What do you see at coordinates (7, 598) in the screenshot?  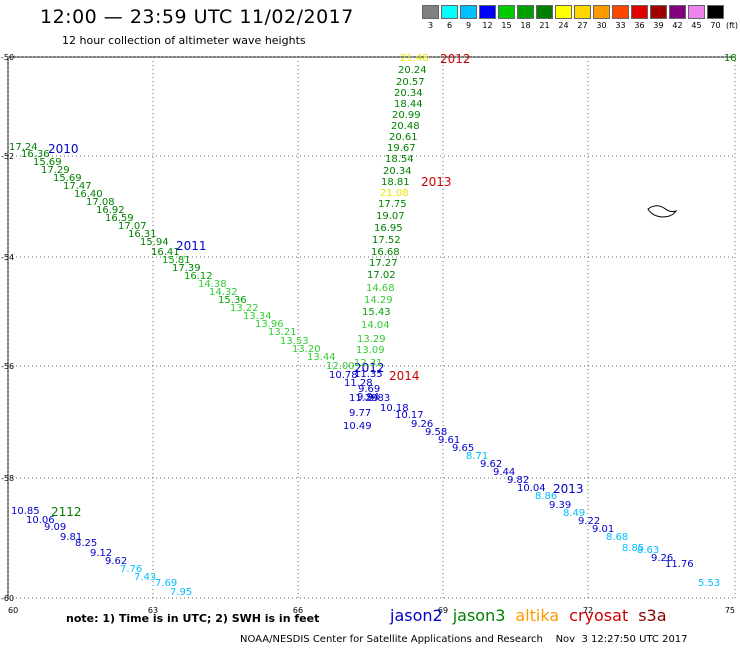 I see `latitude-label: -60` at bounding box center [7, 598].